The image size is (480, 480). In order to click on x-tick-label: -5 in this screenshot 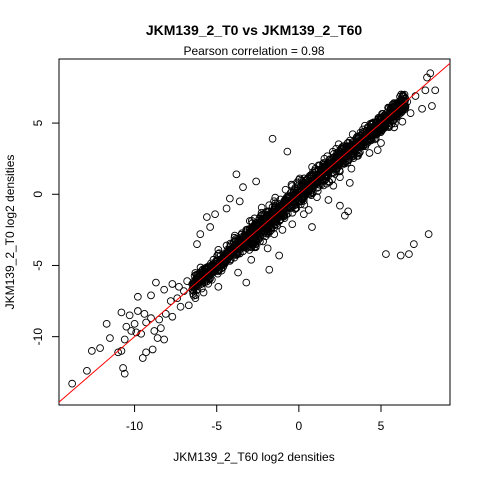, I will do `click(216, 426)`.